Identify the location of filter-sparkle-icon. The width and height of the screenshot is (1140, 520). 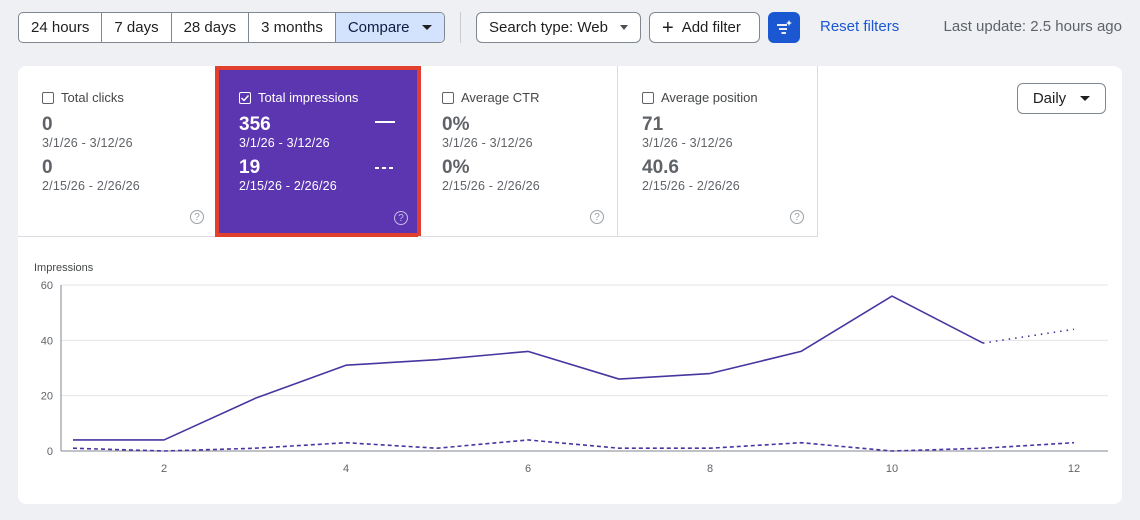
(784, 26).